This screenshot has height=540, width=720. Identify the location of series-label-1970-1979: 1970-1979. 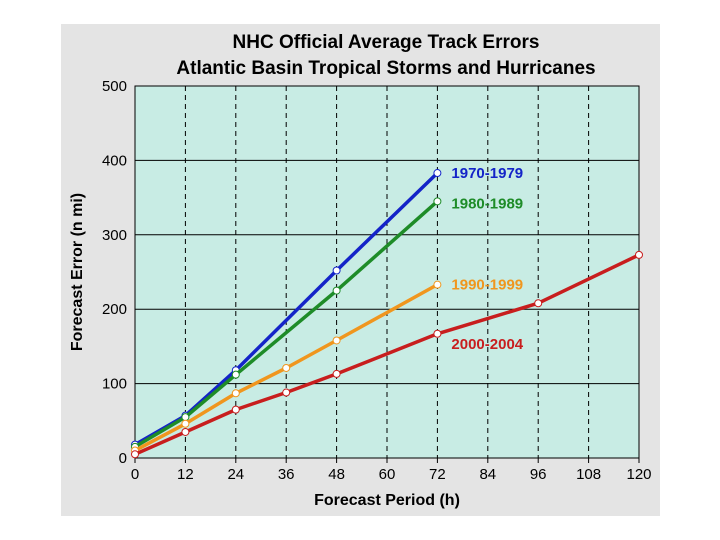
(487, 173).